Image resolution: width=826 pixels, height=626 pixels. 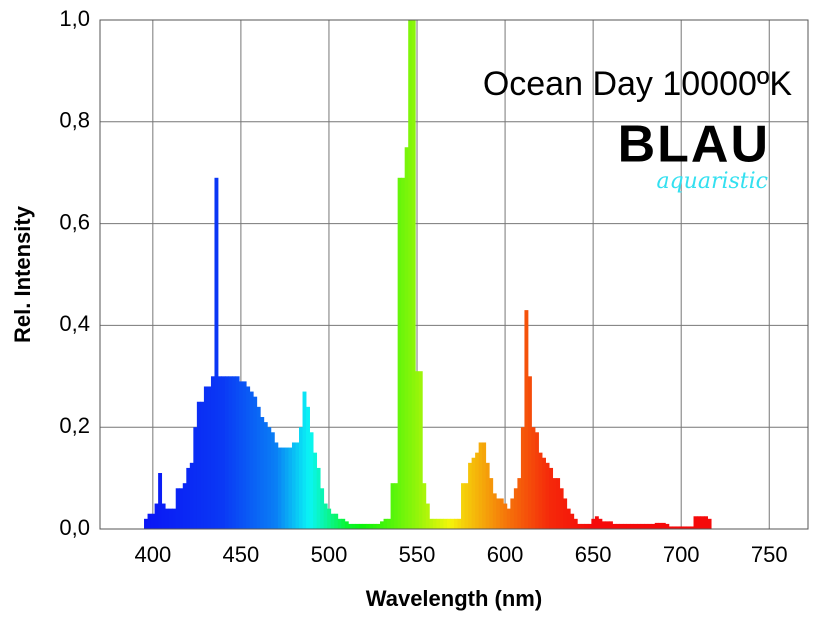 What do you see at coordinates (505, 554) in the screenshot?
I see `x-tick-label: 600` at bounding box center [505, 554].